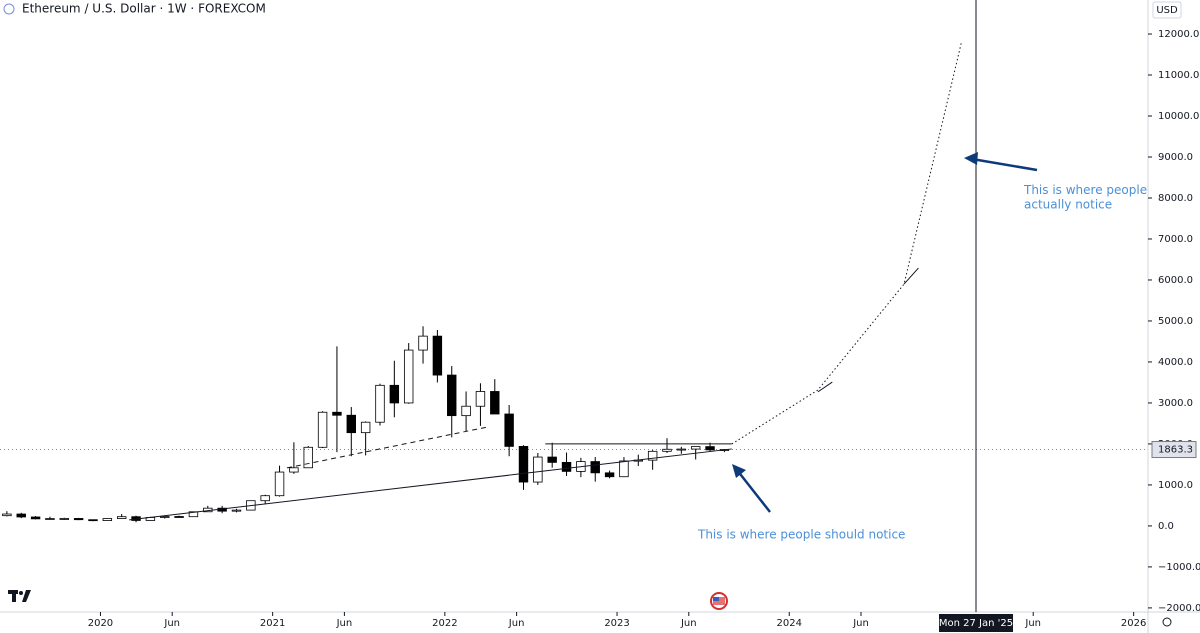 Image resolution: width=1200 pixels, height=633 pixels. I want to click on arrow, so click(885, 332).